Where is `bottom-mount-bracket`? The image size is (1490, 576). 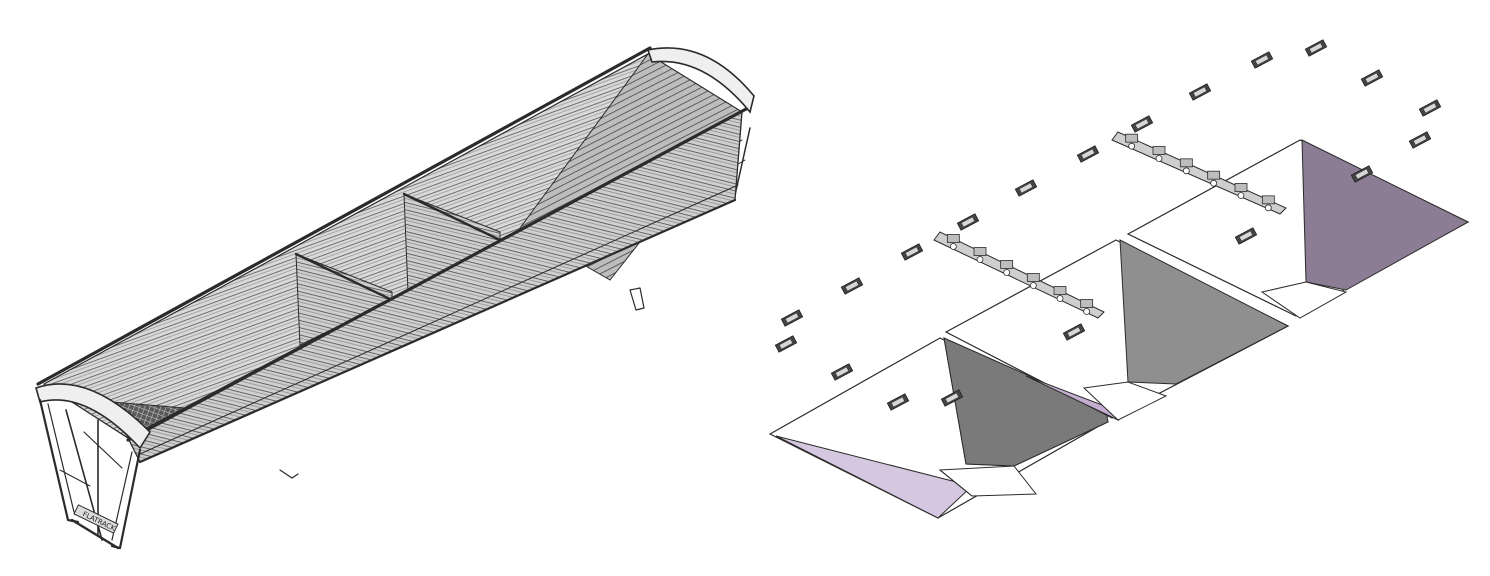
bottom-mount-bracket is located at coordinates (289, 474).